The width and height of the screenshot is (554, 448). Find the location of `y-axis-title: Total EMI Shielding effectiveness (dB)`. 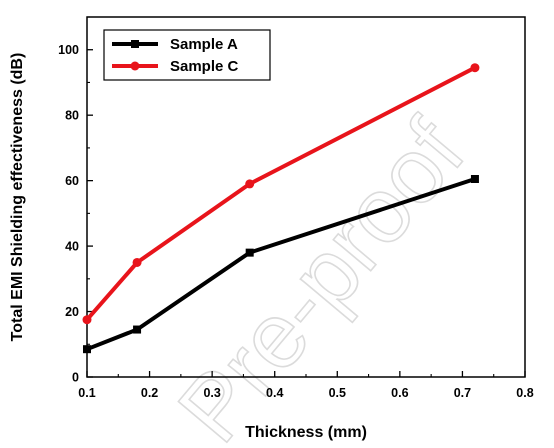

y-axis-title: Total EMI Shielding effectiveness (dB) is located at coordinates (17, 197).